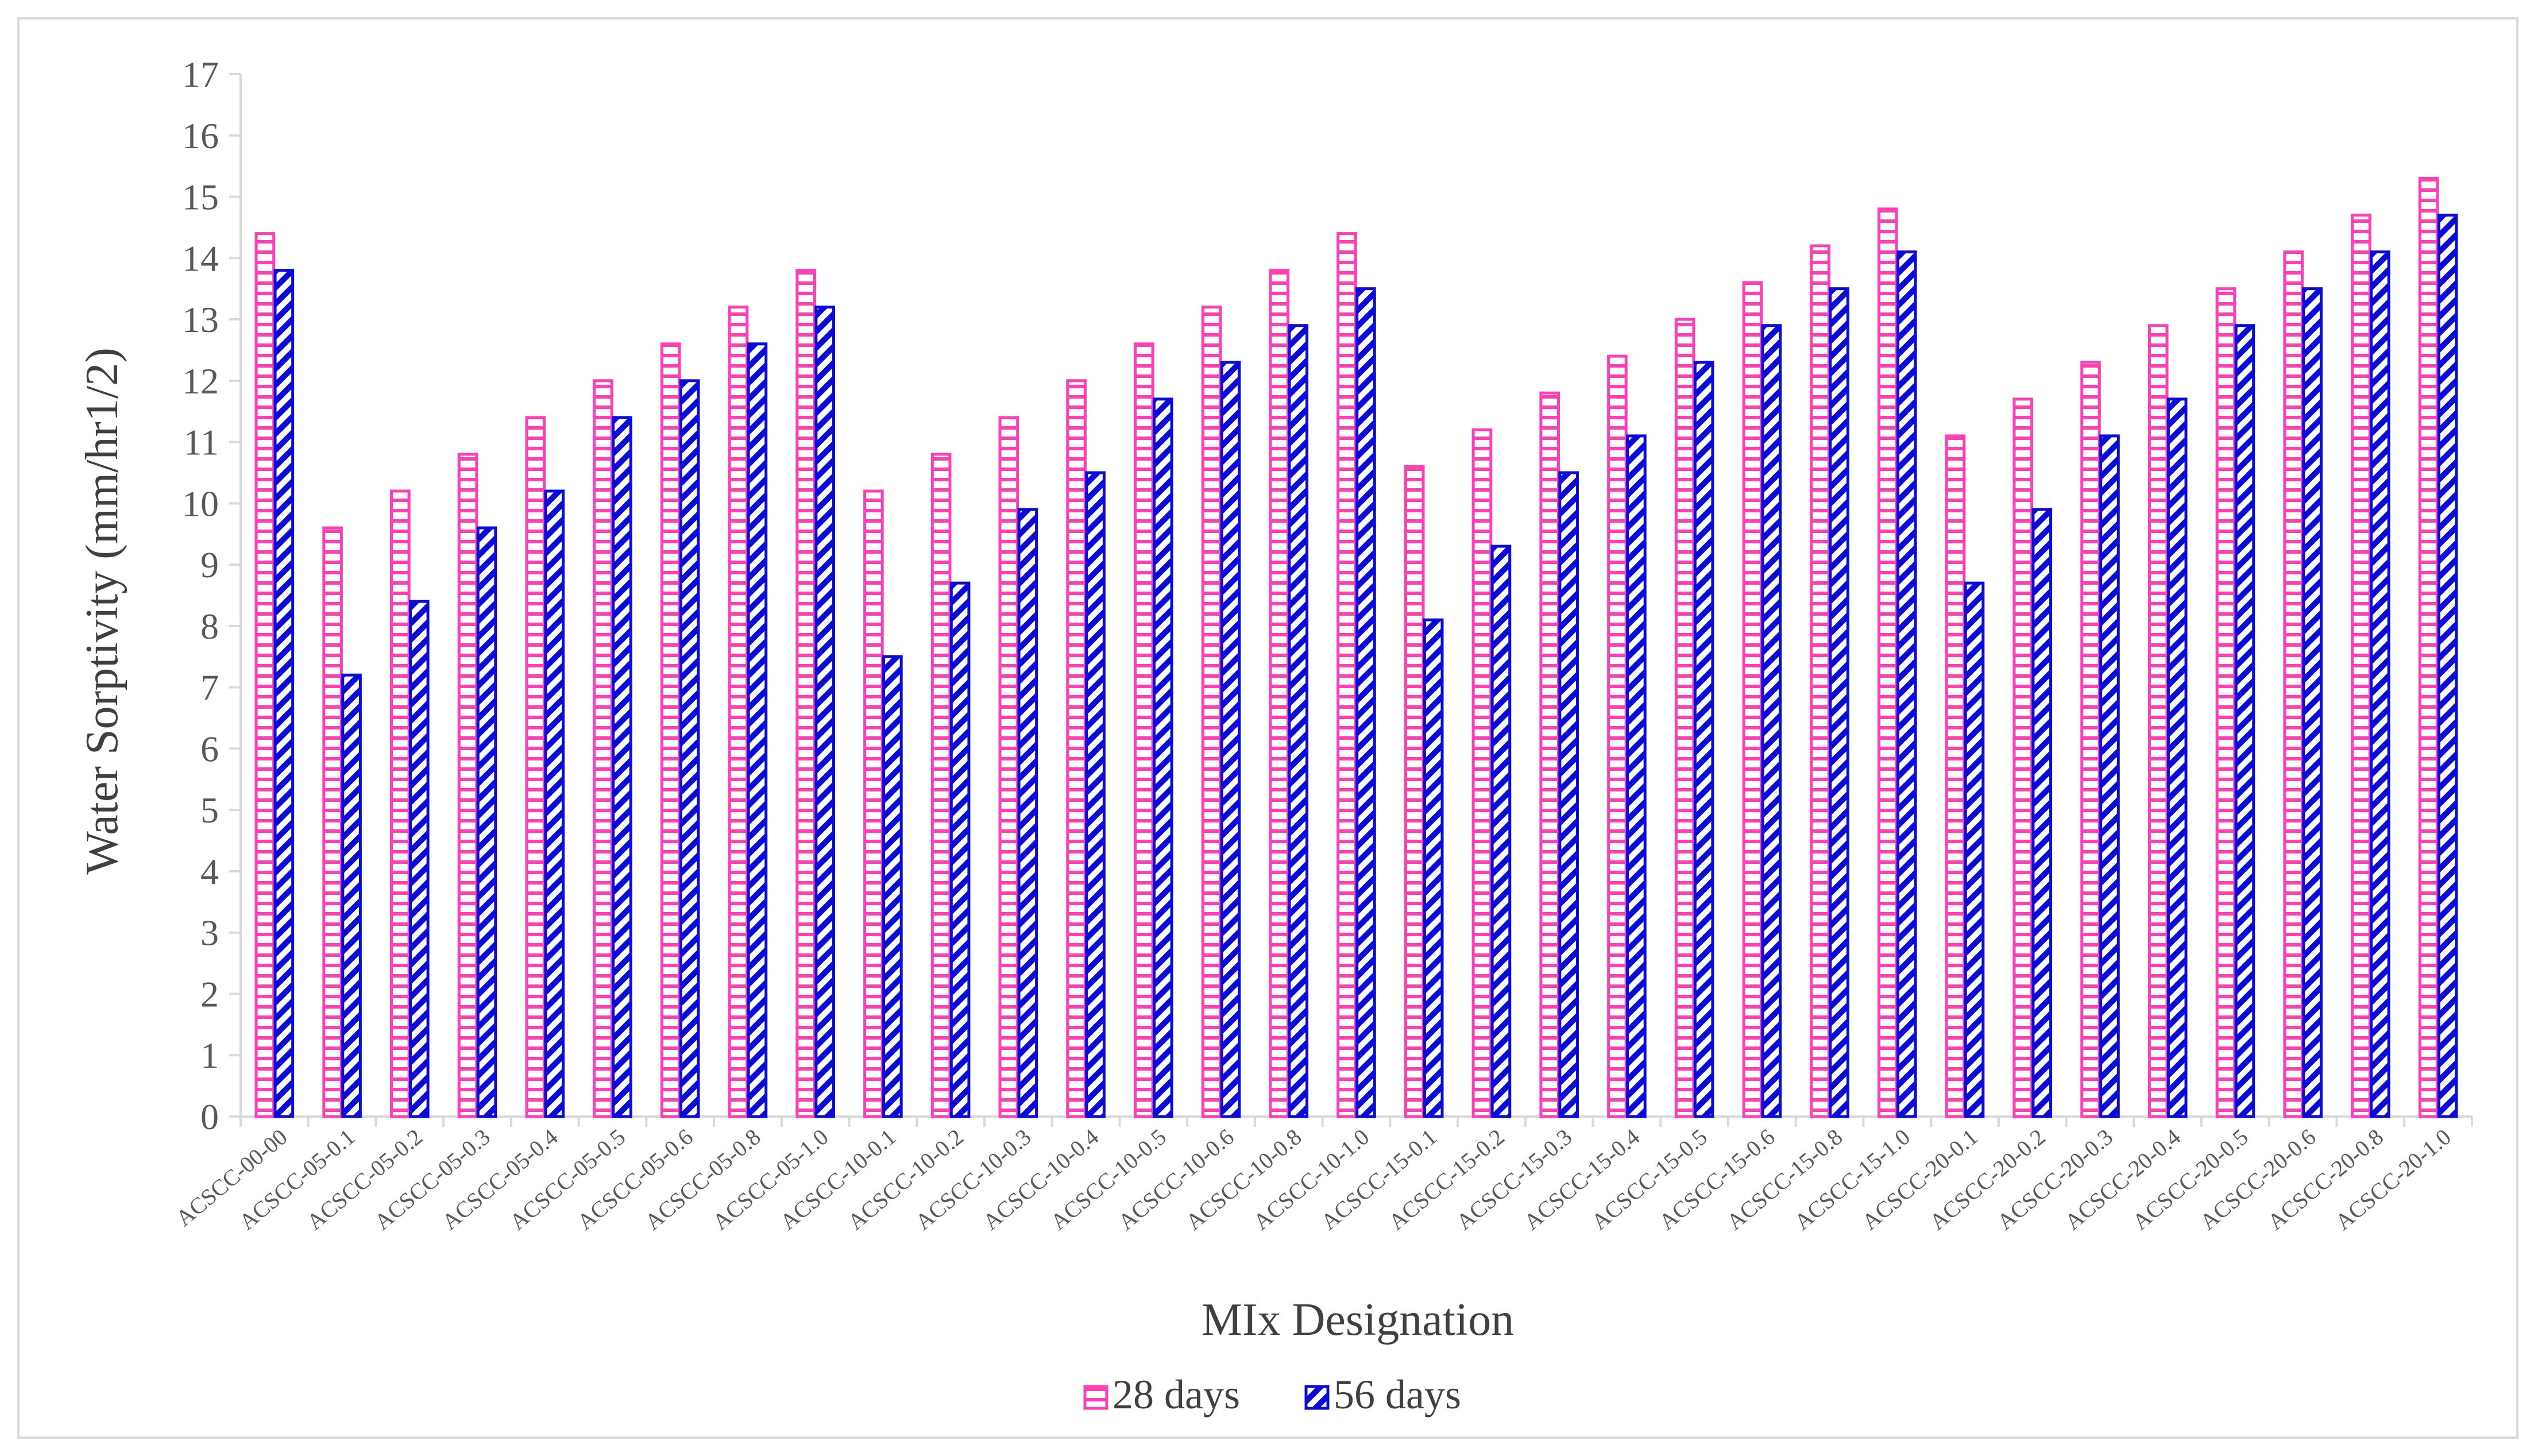 The width and height of the screenshot is (2538, 1456). Describe the element at coordinates (467, 785) in the screenshot. I see `bar-28-days-ACSCC-05-0.3` at that location.